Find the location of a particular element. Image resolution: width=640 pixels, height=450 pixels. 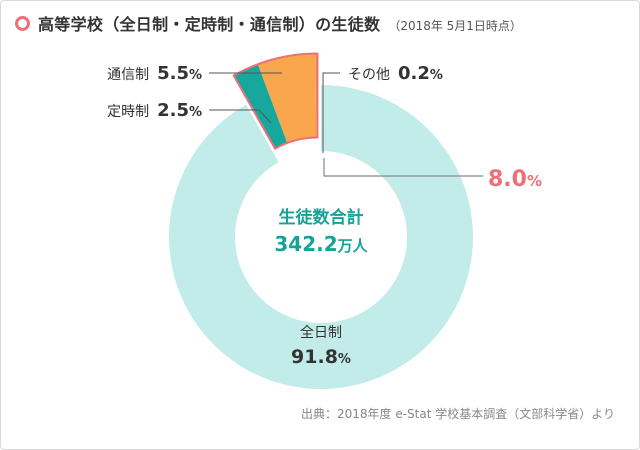

label-parttime-name: 定時制 is located at coordinates (128, 112).